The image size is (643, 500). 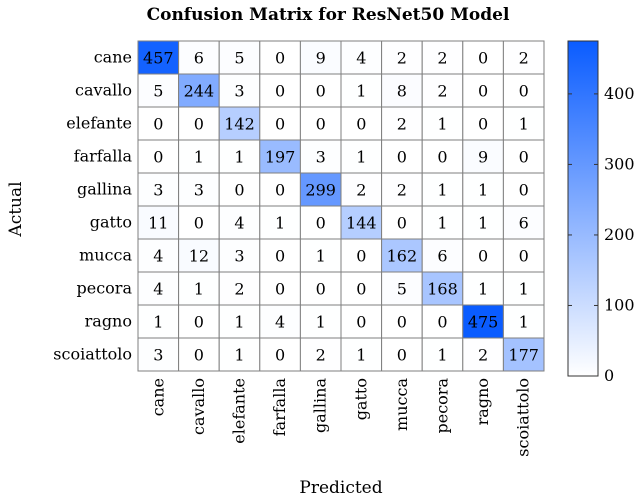 I want to click on heatmap-cell-value: 457, so click(x=158, y=58).